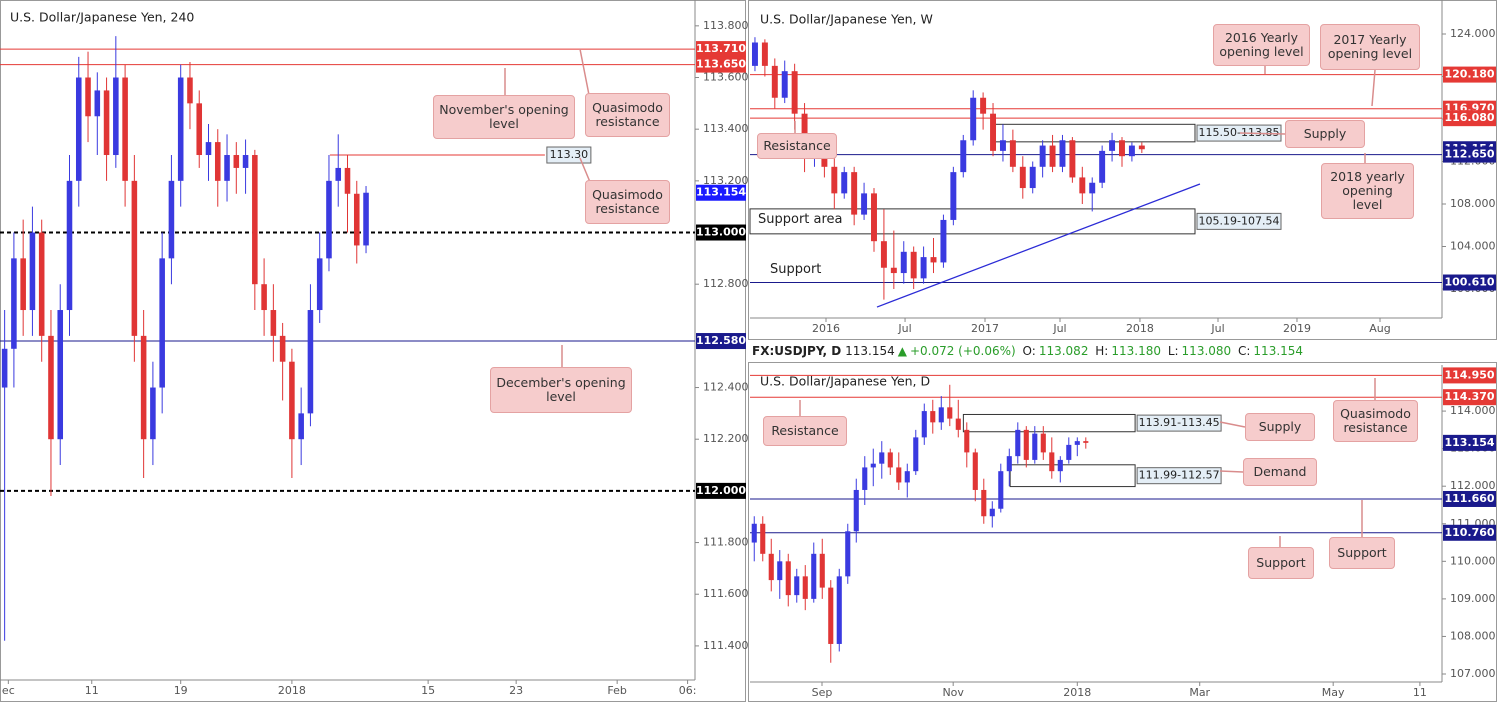 This screenshot has width=1497, height=702. Describe the element at coordinates (797, 146) in the screenshot. I see `callout: Resistance` at that location.